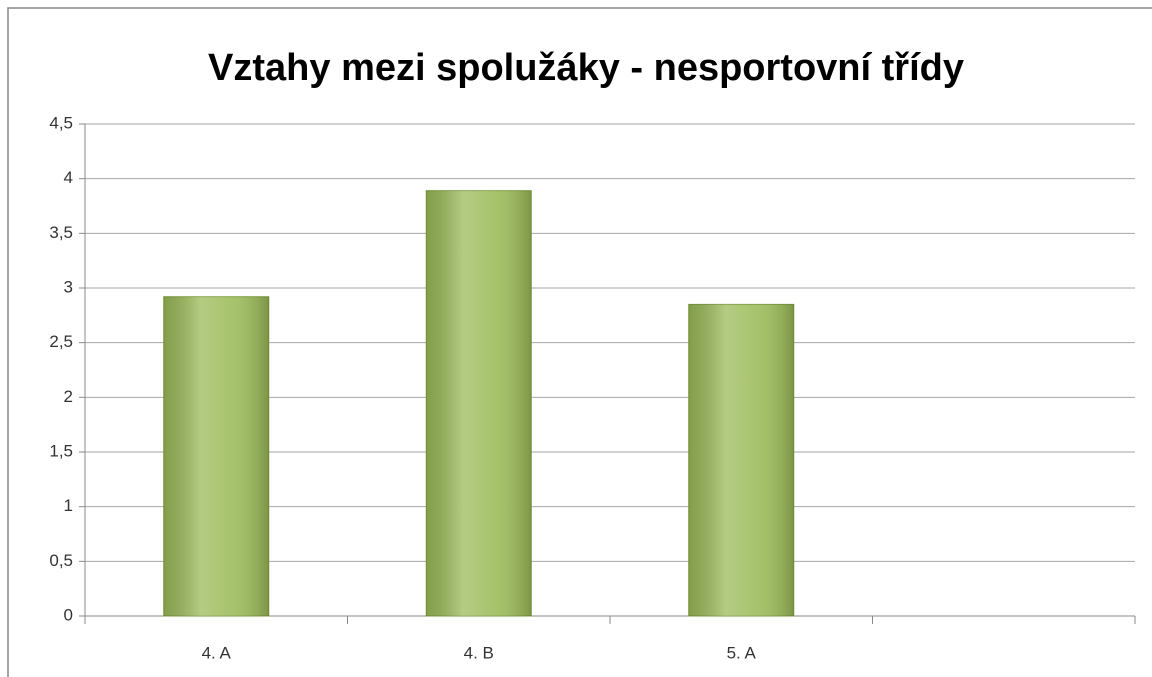  What do you see at coordinates (61, 450) in the screenshot?
I see `y-tick-label: 1,5` at bounding box center [61, 450].